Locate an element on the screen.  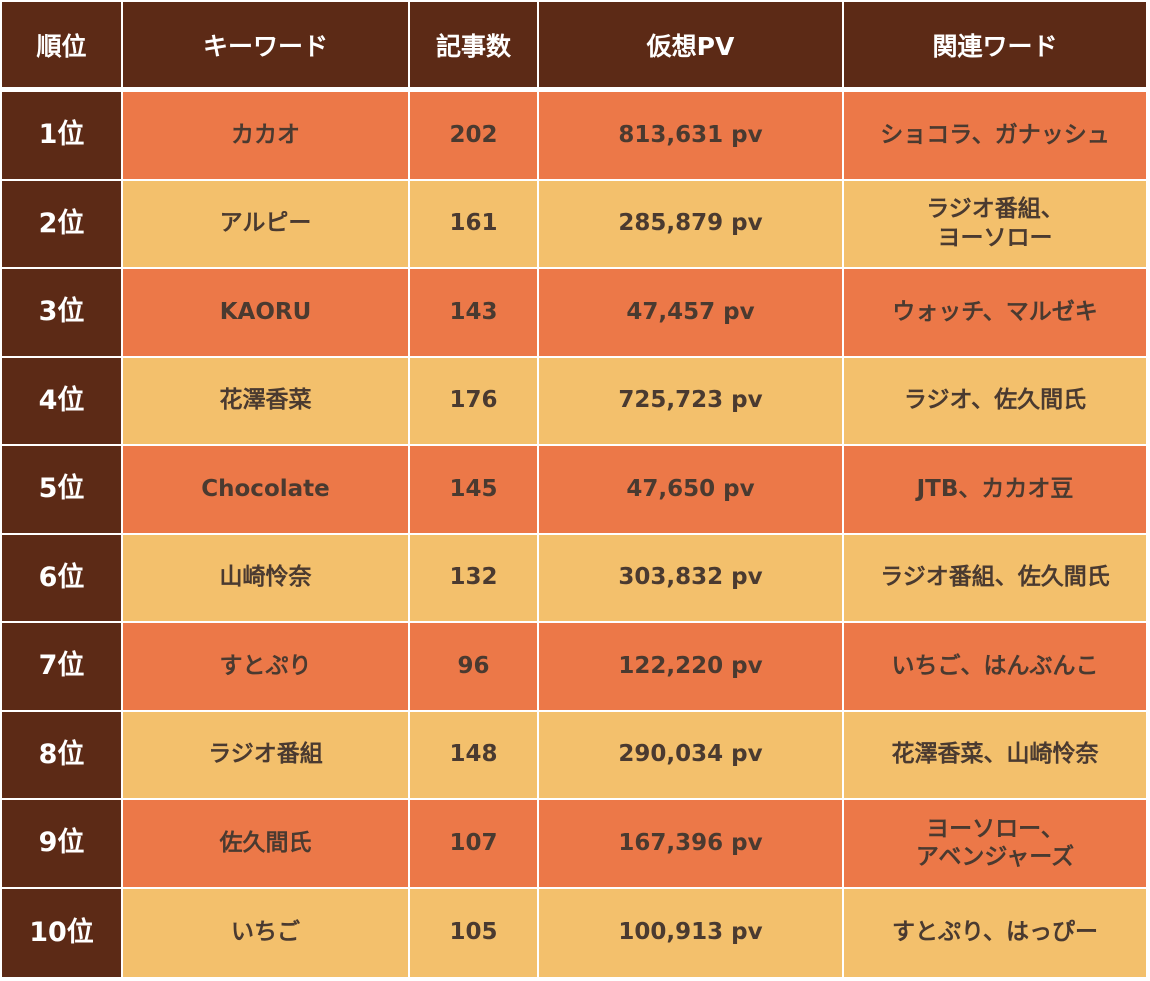
keyword-cell: 佐久間氏 is located at coordinates (266, 844).